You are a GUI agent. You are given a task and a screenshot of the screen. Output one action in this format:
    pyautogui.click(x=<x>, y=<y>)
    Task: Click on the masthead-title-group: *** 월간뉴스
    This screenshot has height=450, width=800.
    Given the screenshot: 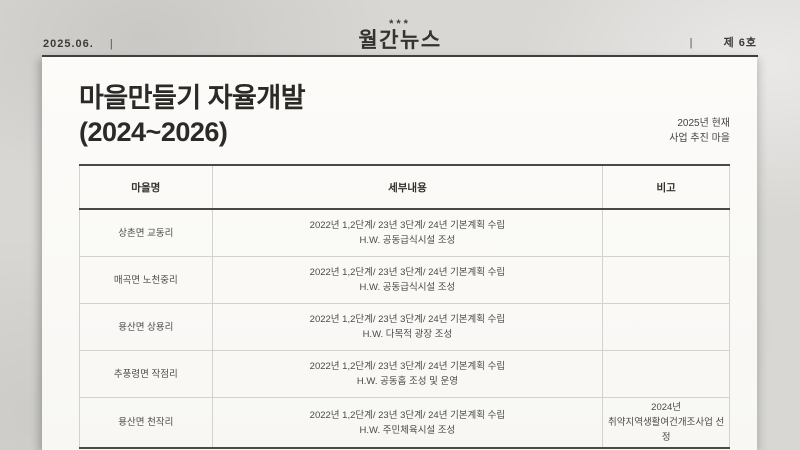 What is the action you would take?
    pyautogui.click(x=399, y=36)
    